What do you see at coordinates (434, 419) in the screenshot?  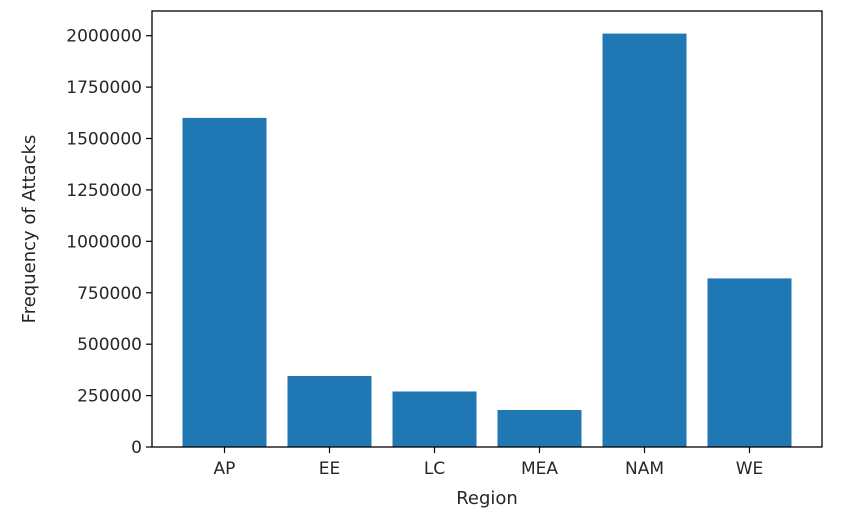 I see `bar-lc` at bounding box center [434, 419].